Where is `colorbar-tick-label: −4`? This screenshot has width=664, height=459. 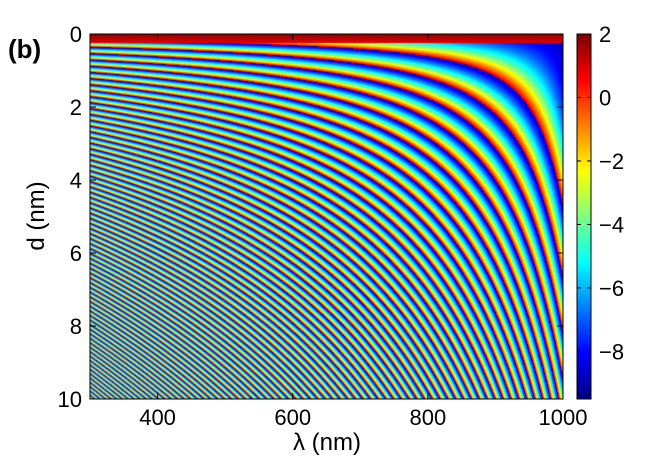 colorbar-tick-label: −4 is located at coordinates (611, 224).